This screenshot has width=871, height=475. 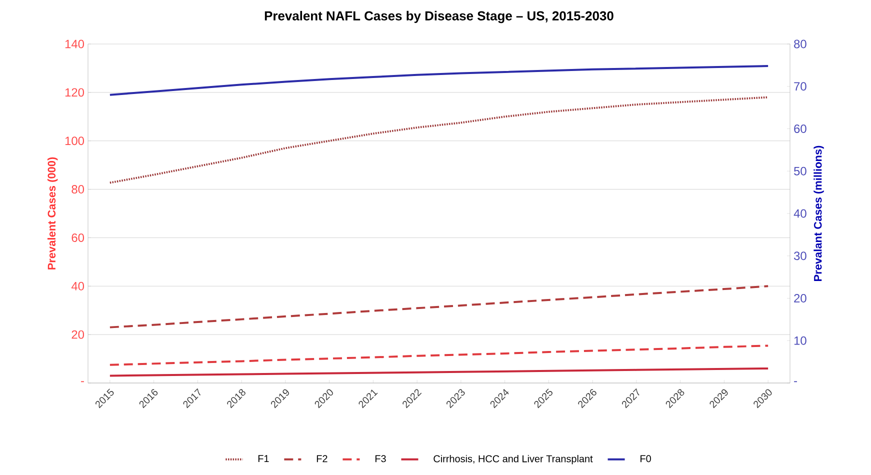 What do you see at coordinates (52, 213) in the screenshot?
I see `y-axis-title: Prevalent Cases (000)` at bounding box center [52, 213].